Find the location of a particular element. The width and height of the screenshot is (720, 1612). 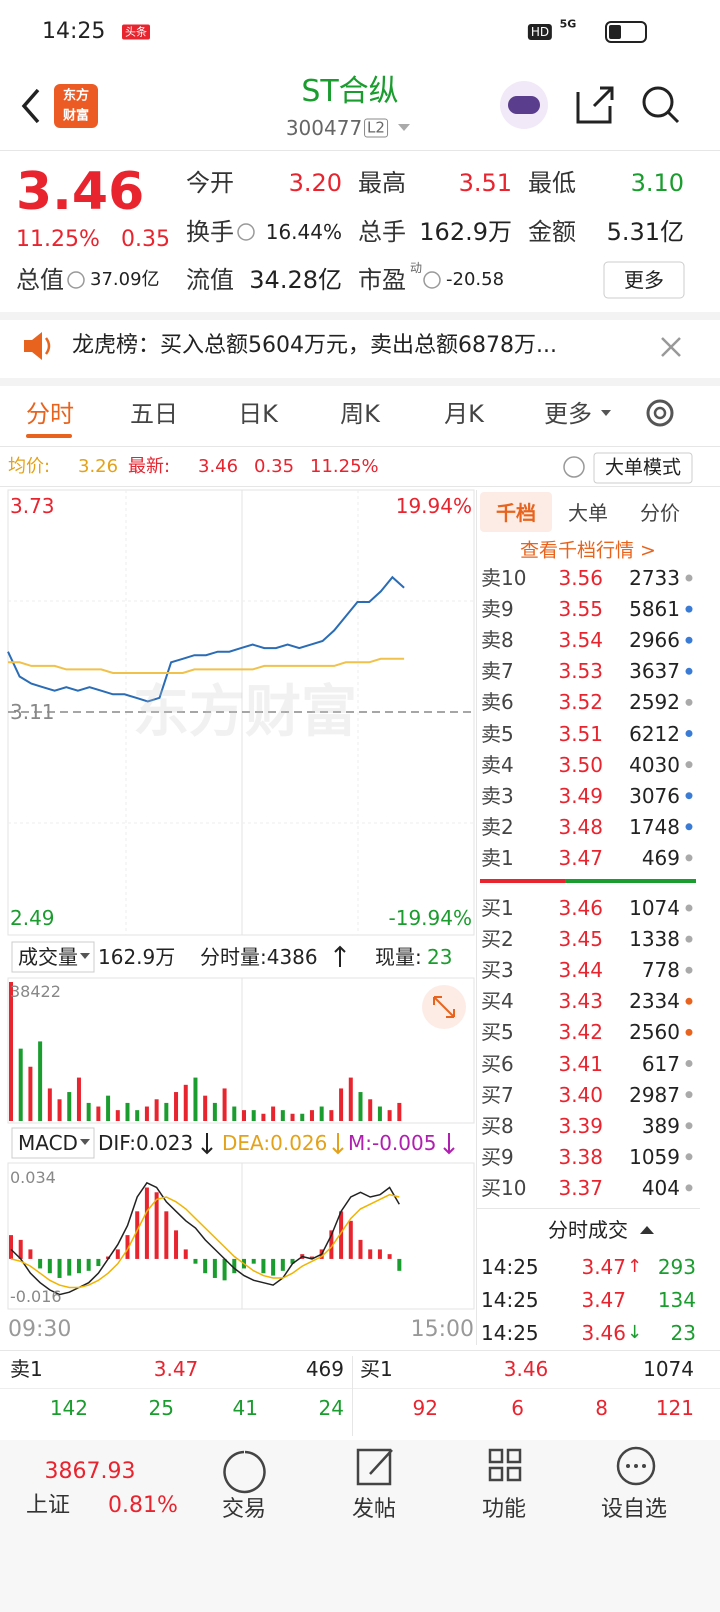

clock: 14:25 is located at coordinates (74, 31).